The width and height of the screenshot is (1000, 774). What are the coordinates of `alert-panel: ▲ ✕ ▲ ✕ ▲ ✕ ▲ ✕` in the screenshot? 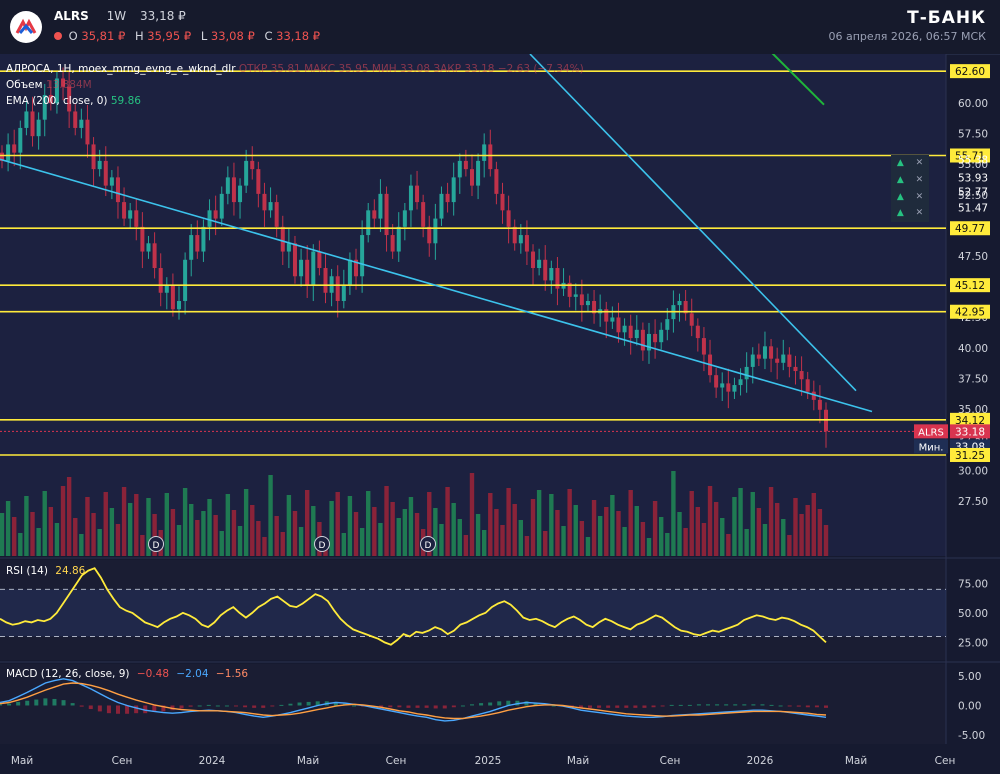 It's located at (910, 188).